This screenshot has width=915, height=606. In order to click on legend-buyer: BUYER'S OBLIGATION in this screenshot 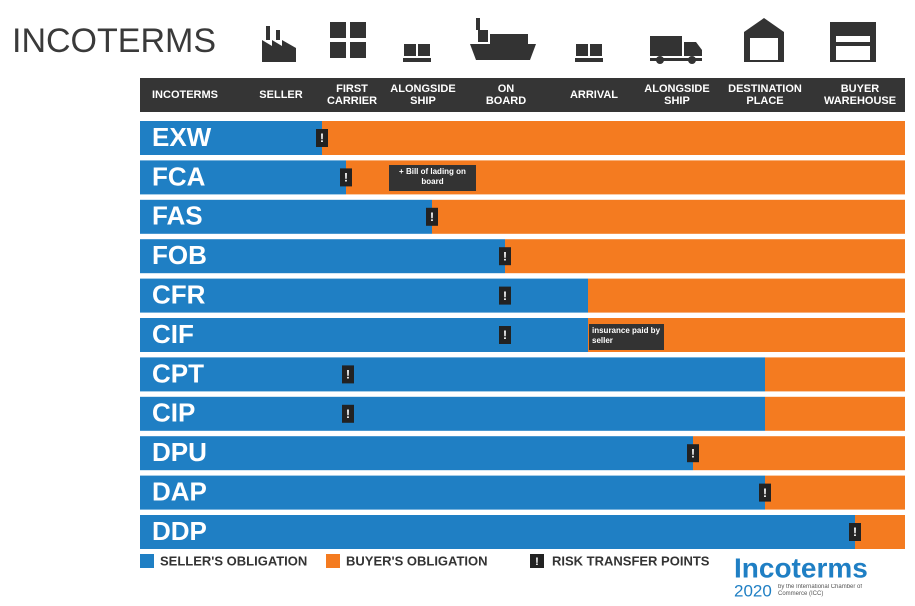, I will do `click(417, 560)`.